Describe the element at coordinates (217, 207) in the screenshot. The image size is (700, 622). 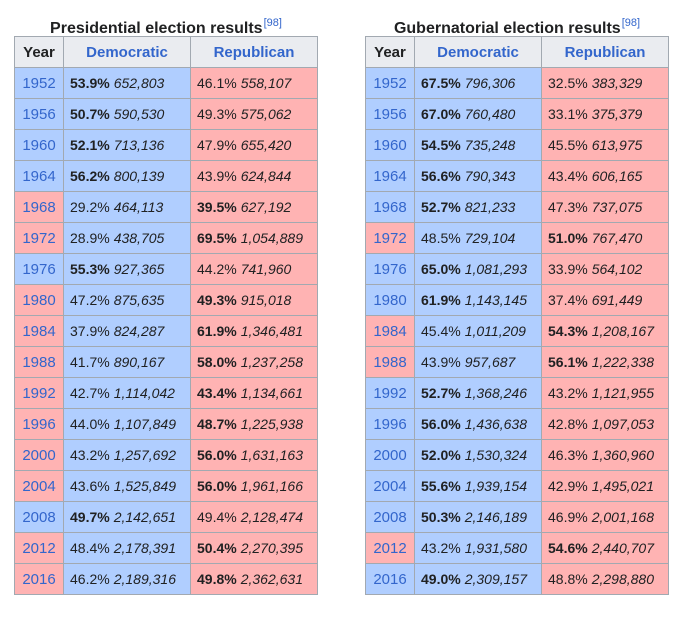
I see `rep-percent: 39.5%` at that location.